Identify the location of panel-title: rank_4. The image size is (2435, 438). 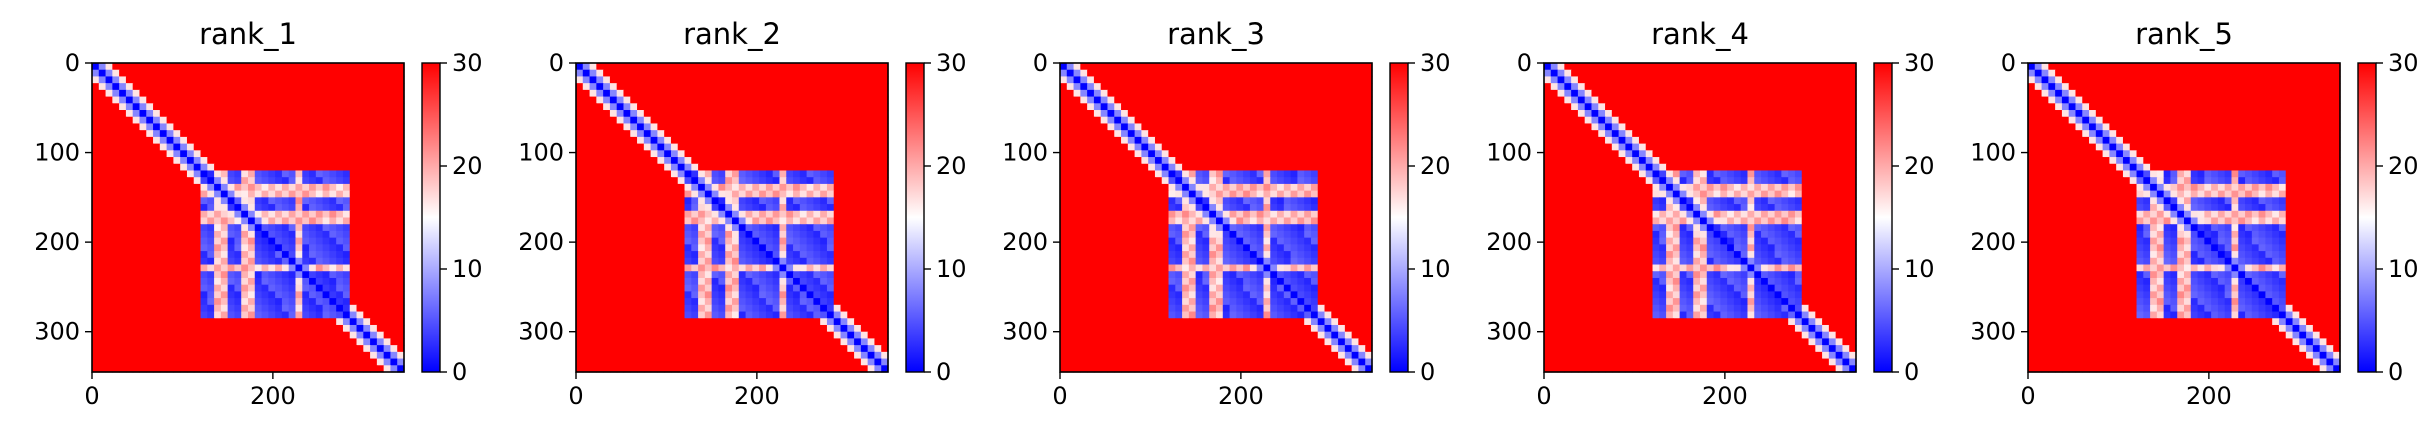
(1700, 34).